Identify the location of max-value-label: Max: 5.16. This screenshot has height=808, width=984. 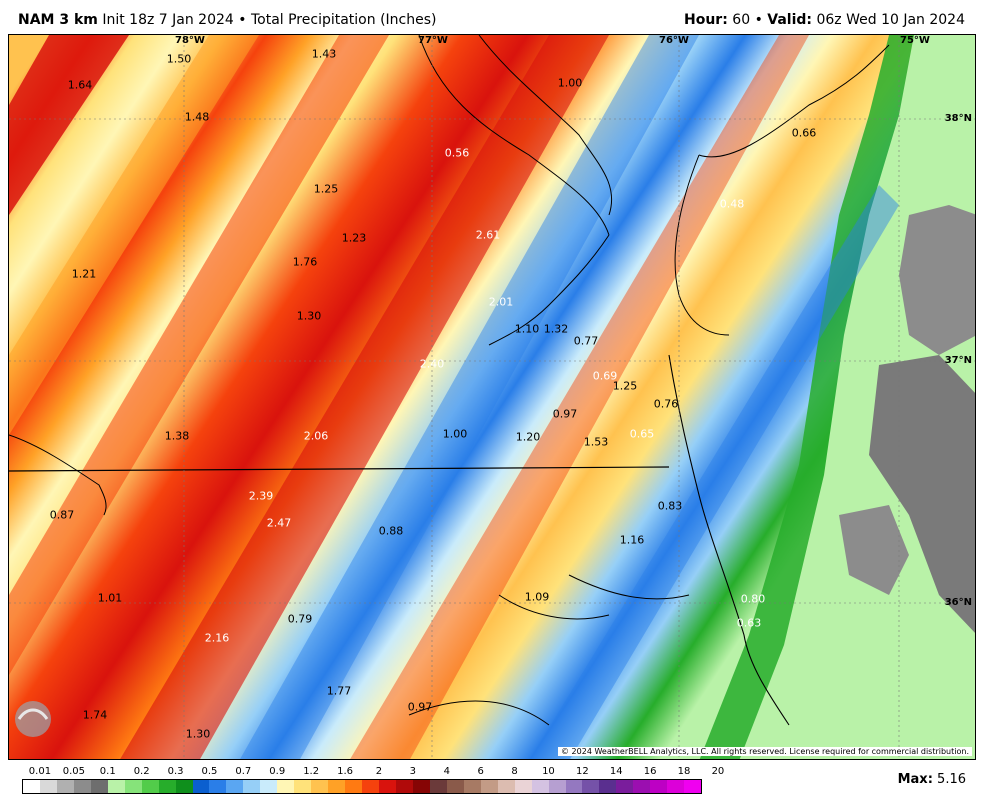
(931, 779).